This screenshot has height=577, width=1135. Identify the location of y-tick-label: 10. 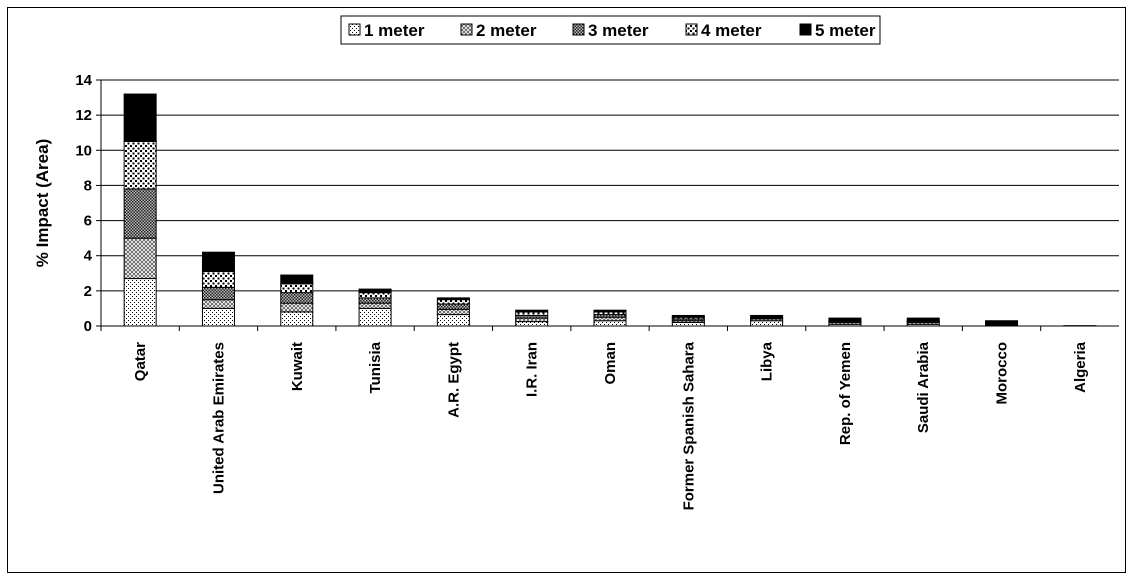
(83, 150).